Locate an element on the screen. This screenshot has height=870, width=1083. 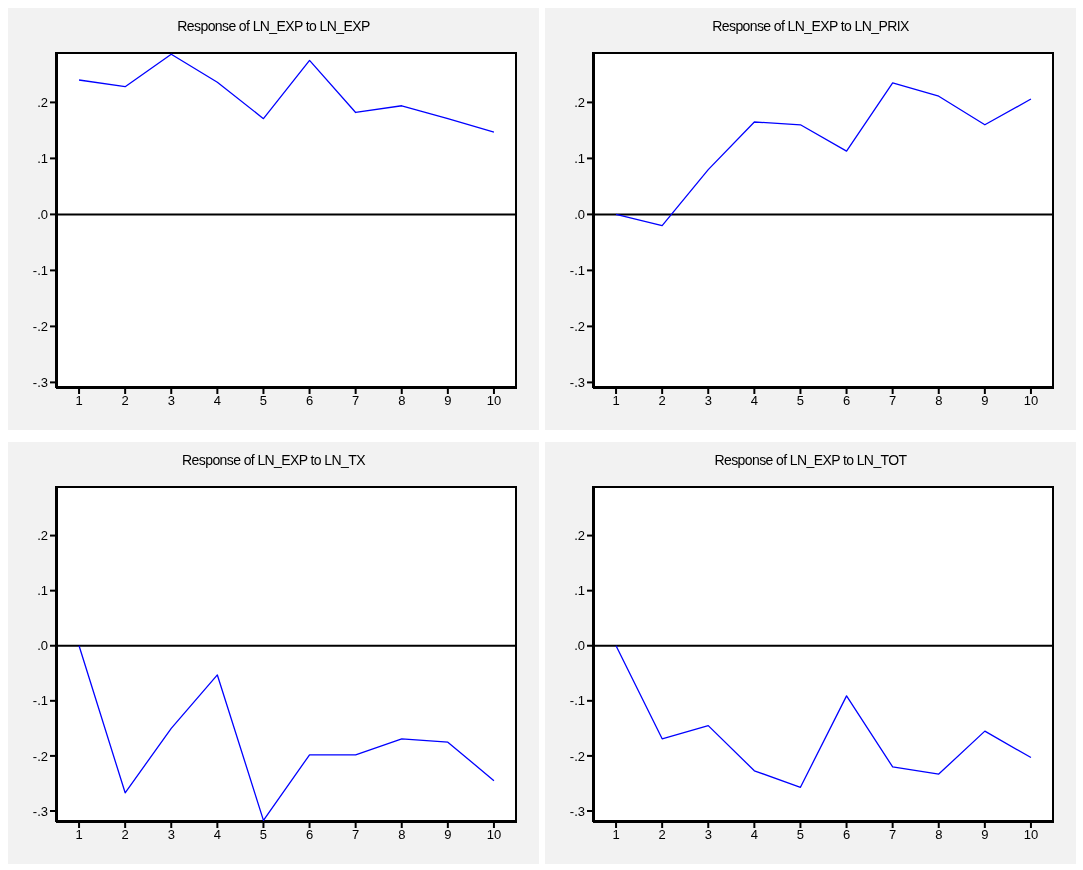
chart-title: Response of LN_EXP to LN_TX is located at coordinates (273, 461).